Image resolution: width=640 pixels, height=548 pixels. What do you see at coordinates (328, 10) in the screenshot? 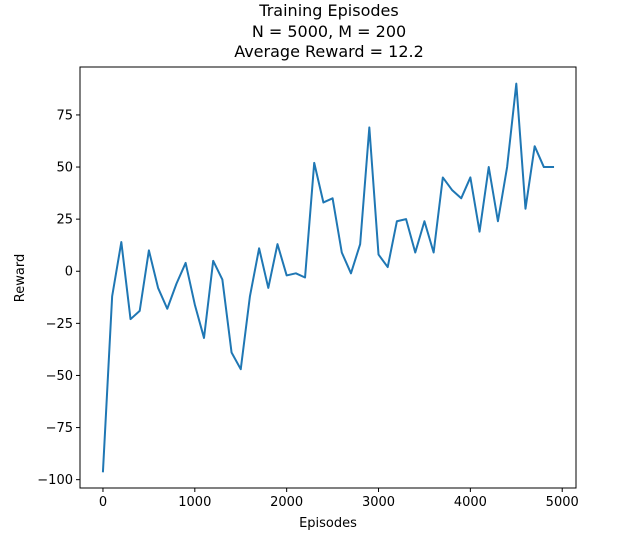
I see `chart-title-line-1: Training Episodes` at bounding box center [328, 10].